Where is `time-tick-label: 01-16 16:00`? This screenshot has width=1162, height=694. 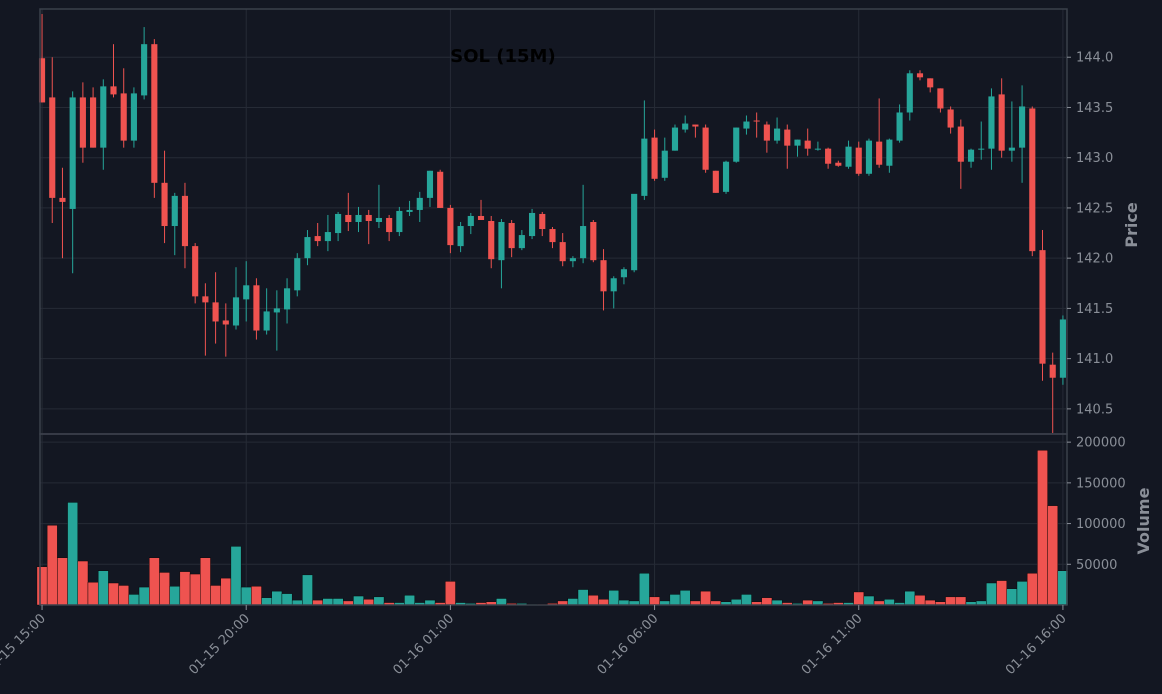 time-tick-label: 01-16 16:00 is located at coordinates (1036, 644).